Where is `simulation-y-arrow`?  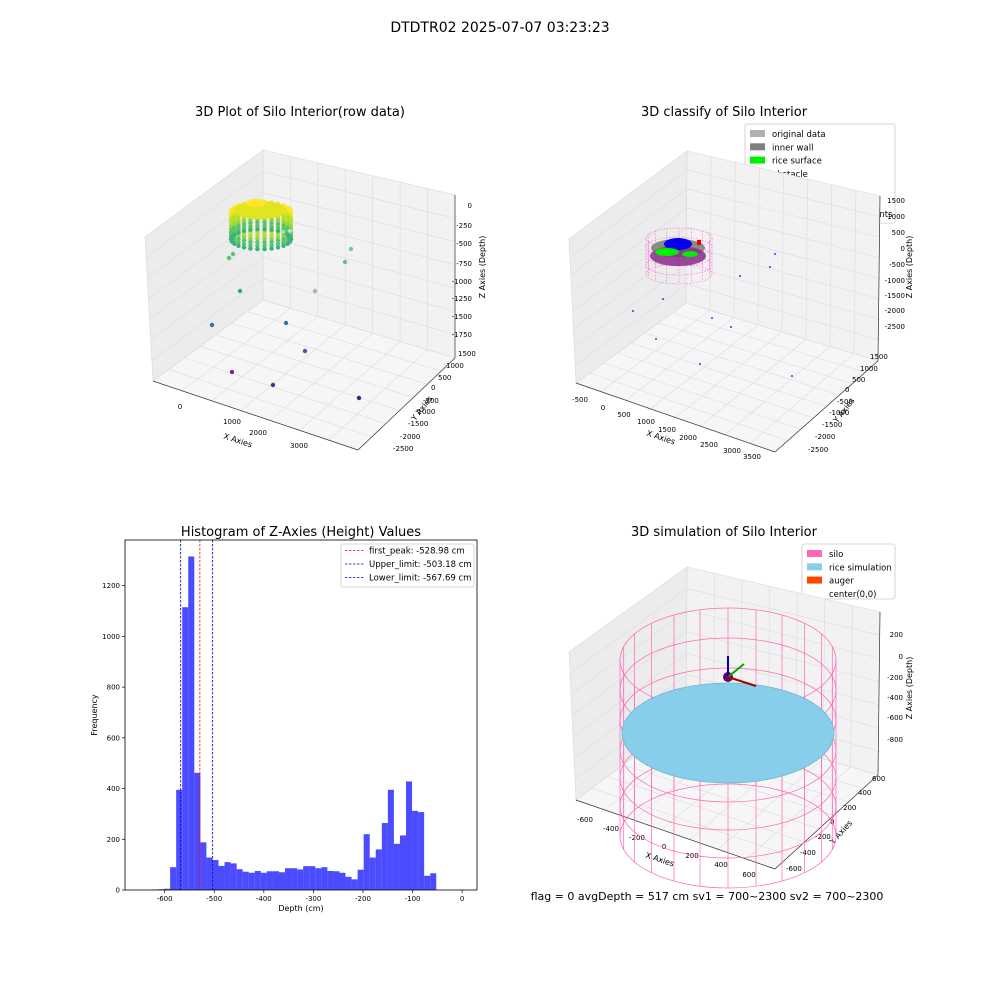
simulation-y-arrow is located at coordinates (736, 670).